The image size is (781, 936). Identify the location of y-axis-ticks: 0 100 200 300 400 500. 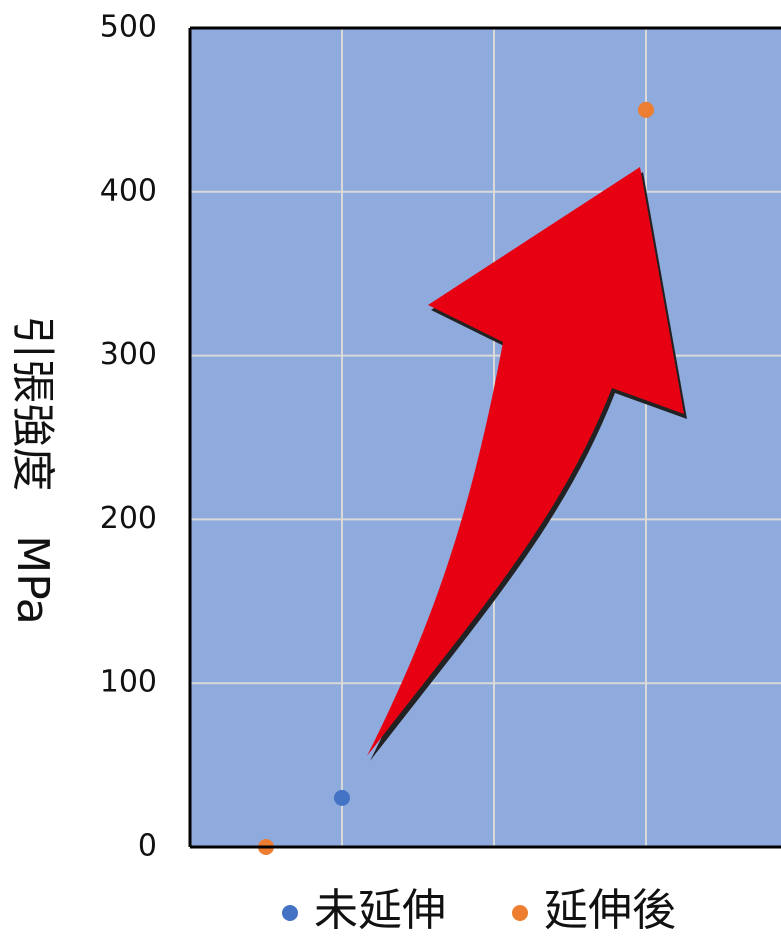
(128, 437).